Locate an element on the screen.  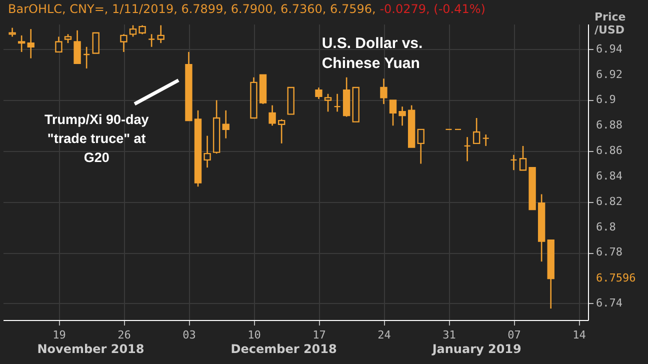
x-tick-label: 31 is located at coordinates (449, 335).